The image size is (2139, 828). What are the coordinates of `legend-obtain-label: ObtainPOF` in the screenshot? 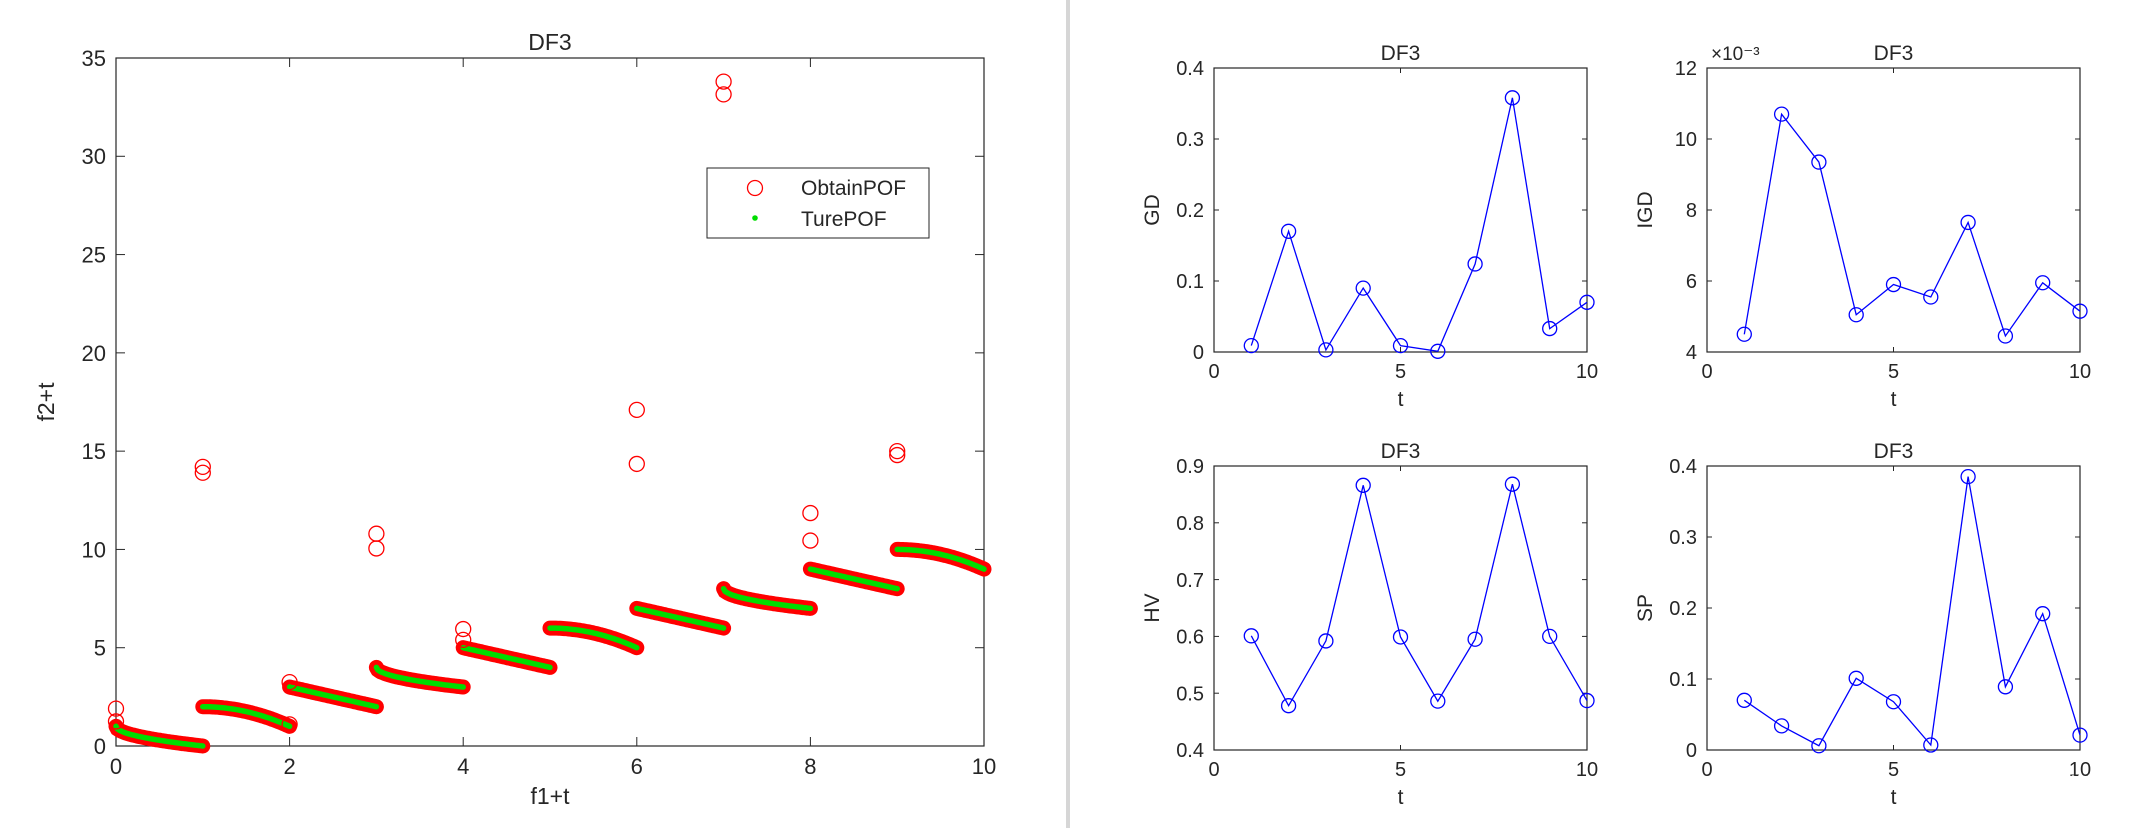 It's located at (853, 188).